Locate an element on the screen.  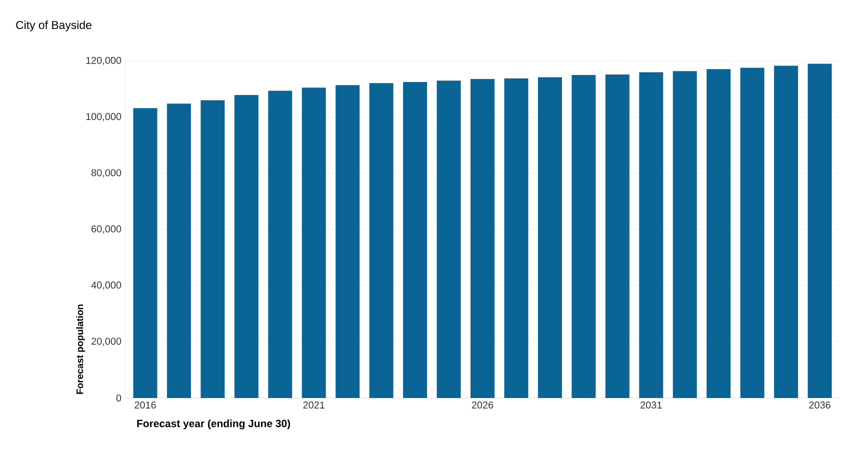
chart-title: City of Bayside is located at coordinates (54, 26).